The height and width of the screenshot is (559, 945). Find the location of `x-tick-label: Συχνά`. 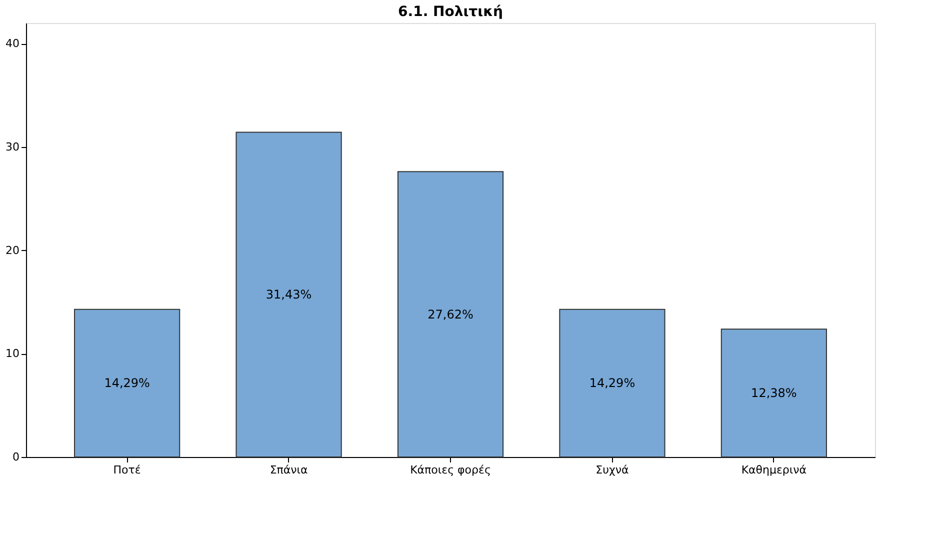

x-tick-label: Συχνά is located at coordinates (612, 470).